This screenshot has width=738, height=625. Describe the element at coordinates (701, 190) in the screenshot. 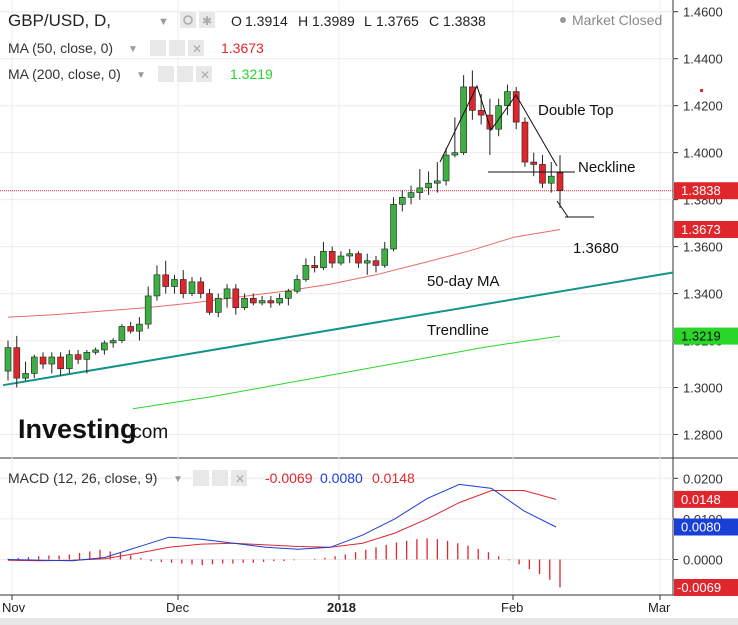

I see `svg-text: 1.3838` at that location.